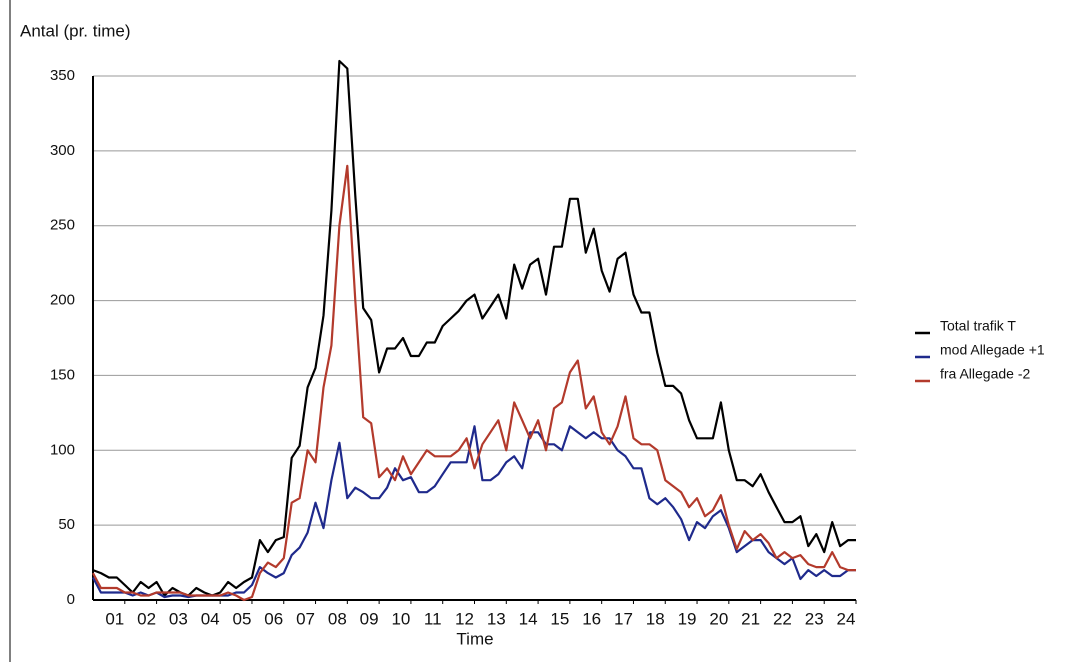 This screenshot has height=662, width=1077. I want to click on y-tick-label: 350, so click(62, 75).